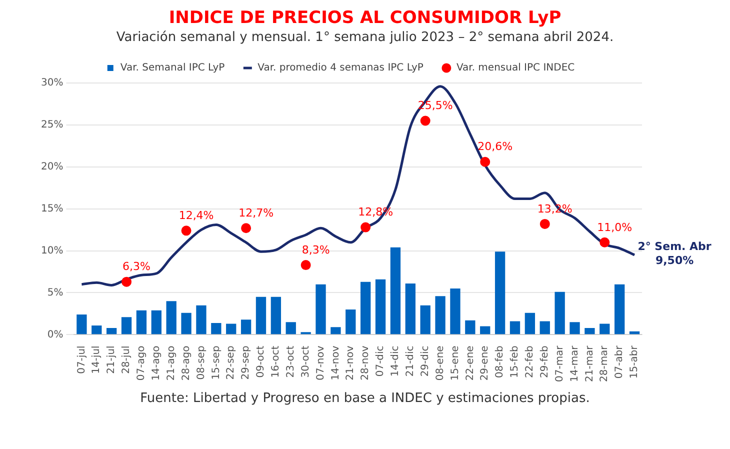 The height and width of the screenshot is (449, 730). Describe the element at coordinates (341, 68) in the screenshot. I see `legend-label: Var. promedio 4 semanas IPC LyP` at that location.